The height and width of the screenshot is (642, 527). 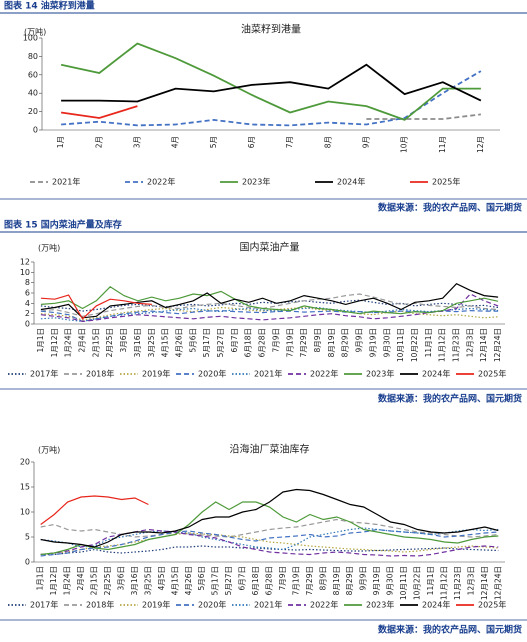 I want to click on x-tick-label: 11月12日, so click(x=443, y=583).